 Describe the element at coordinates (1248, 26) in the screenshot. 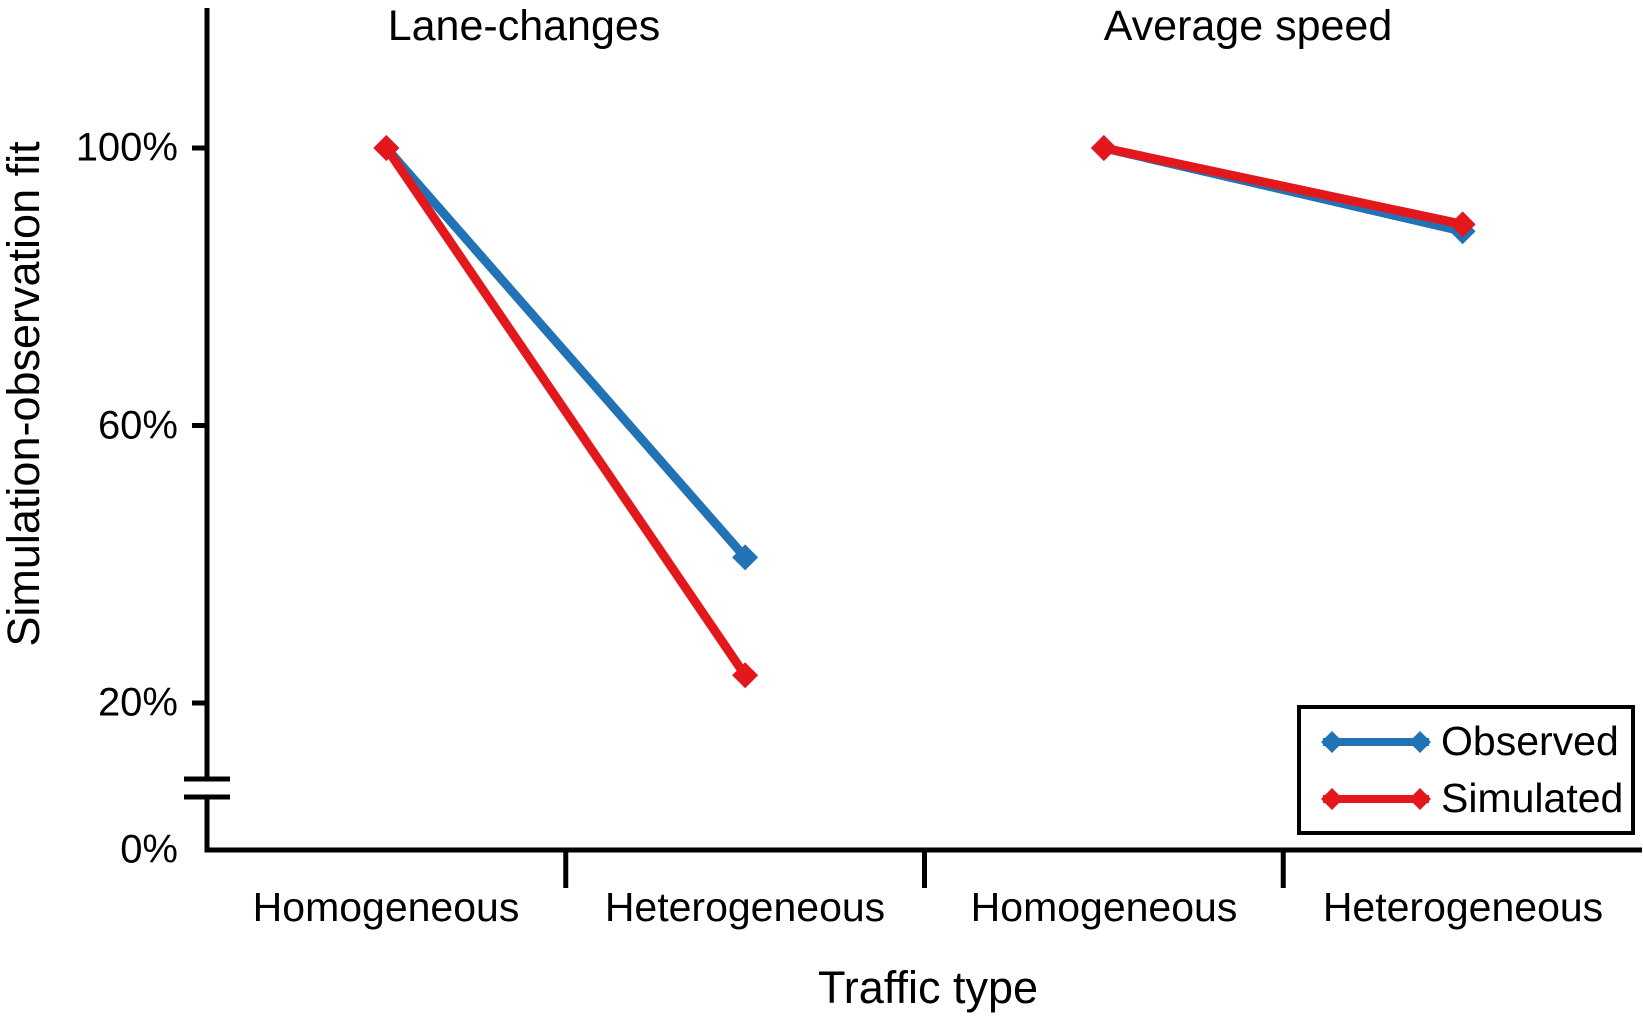

I see `panel-title-average-speed: Average speed` at that location.